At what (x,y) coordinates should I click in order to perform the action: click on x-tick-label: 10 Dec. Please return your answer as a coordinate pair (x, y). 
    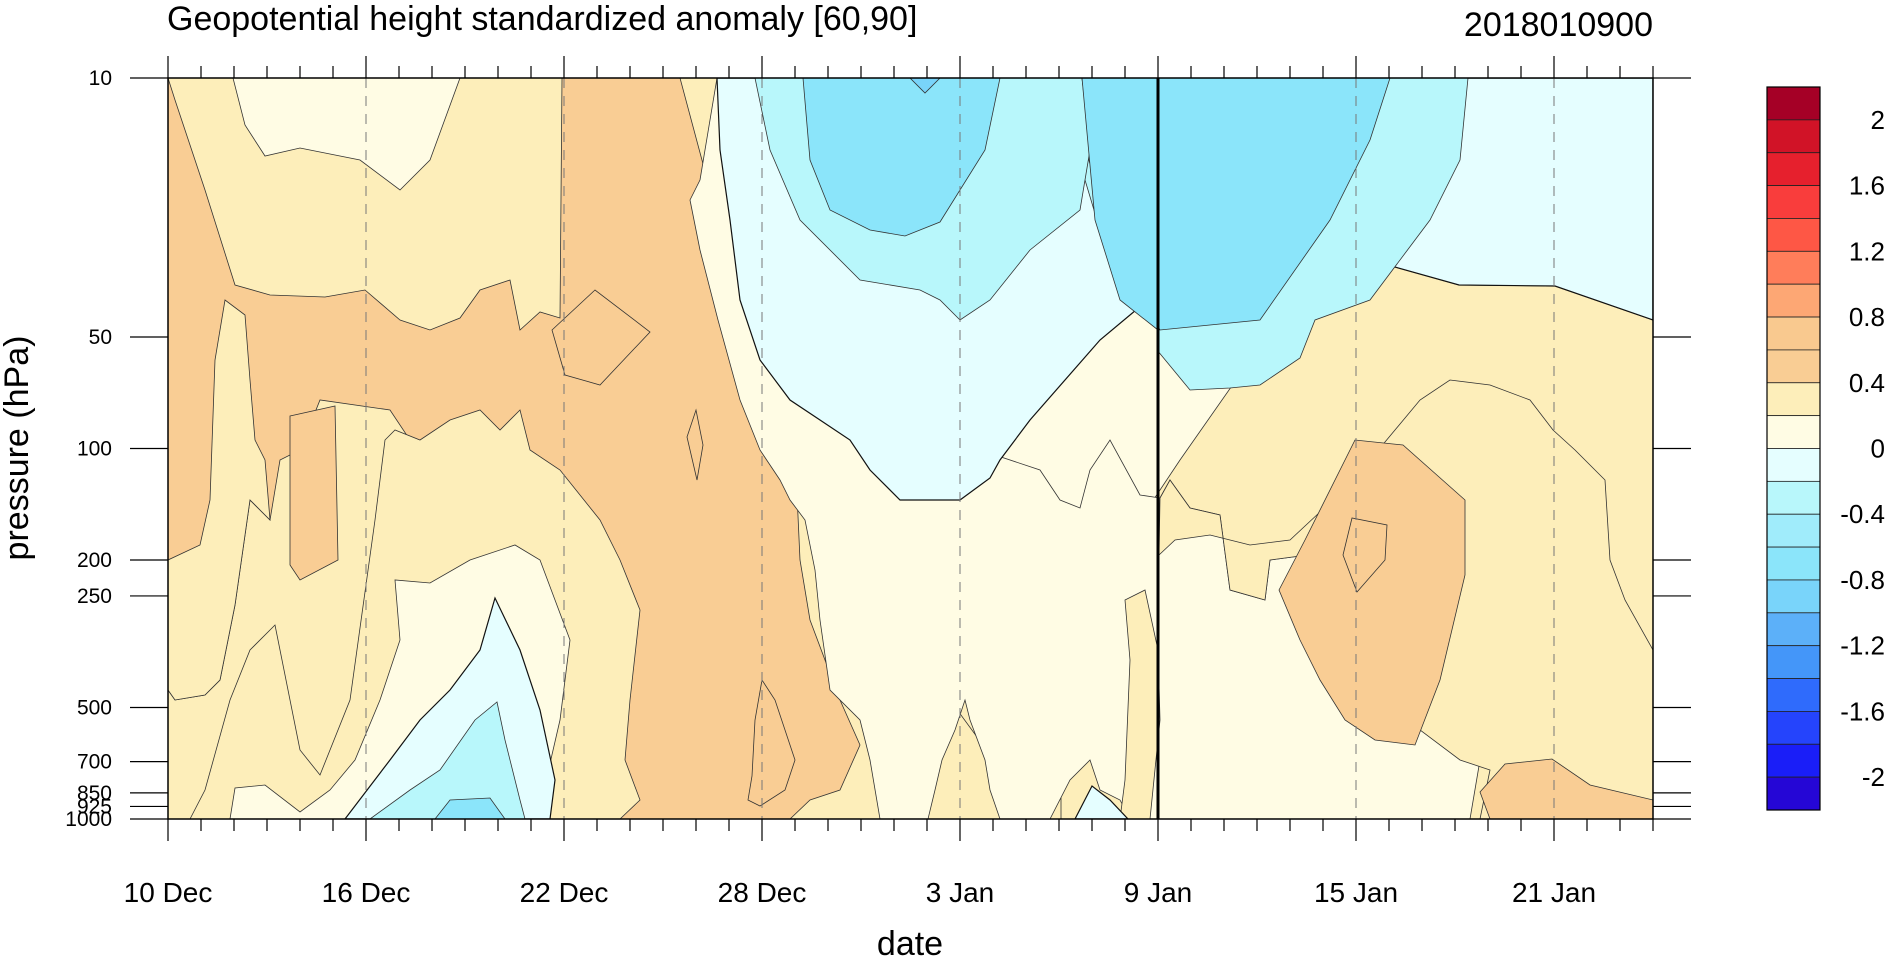
    Looking at the image, I should click on (168, 892).